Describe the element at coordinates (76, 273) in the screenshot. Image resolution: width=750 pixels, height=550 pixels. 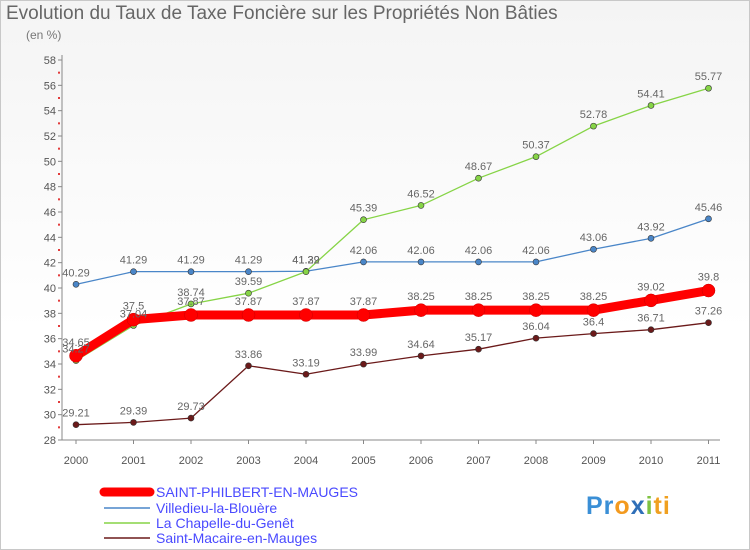
I see `data-label: 40.29` at that location.